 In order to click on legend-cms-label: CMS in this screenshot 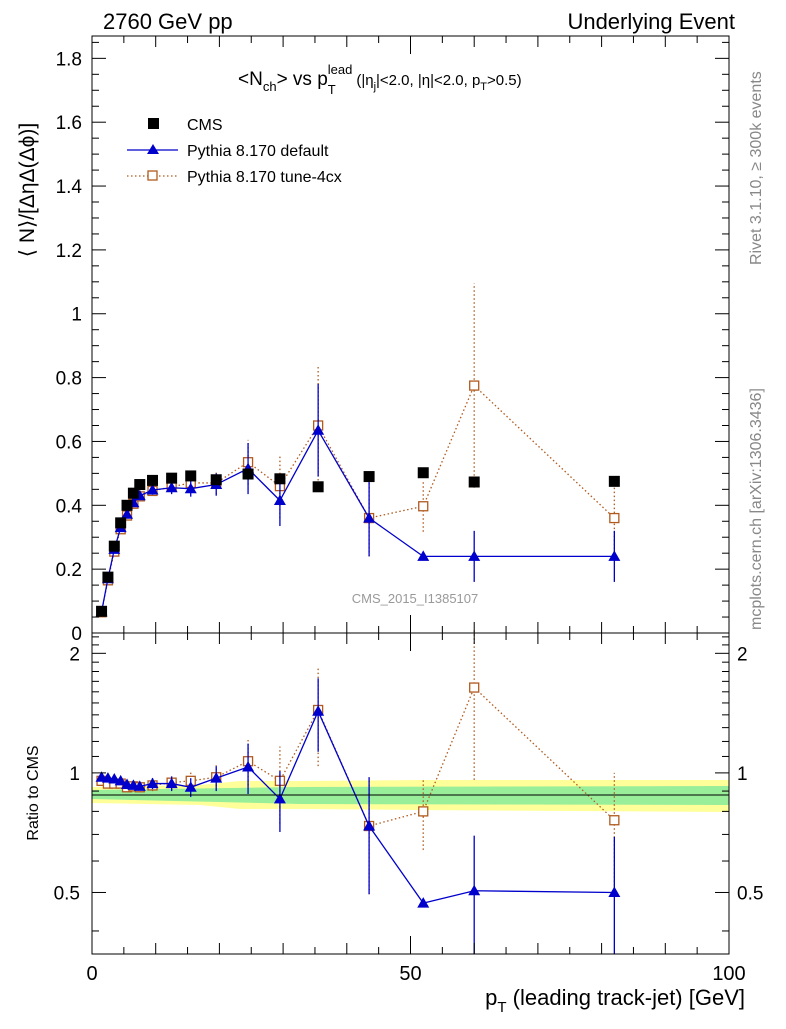, I will do `click(205, 125)`.